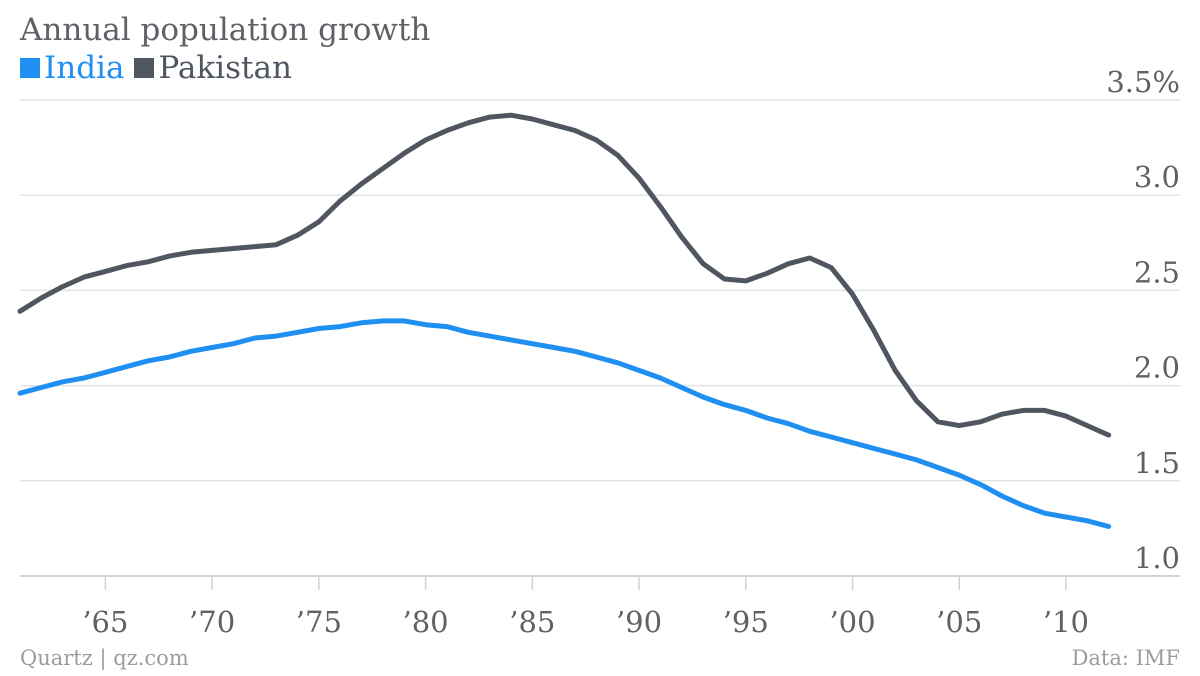 This screenshot has height=676, width=1200. I want to click on legend-swatch-india, so click(30, 68).